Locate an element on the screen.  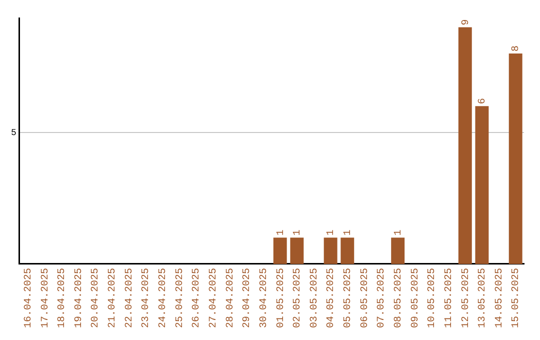
x-tick-label: 02.05.2025 is located at coordinates (298, 298).